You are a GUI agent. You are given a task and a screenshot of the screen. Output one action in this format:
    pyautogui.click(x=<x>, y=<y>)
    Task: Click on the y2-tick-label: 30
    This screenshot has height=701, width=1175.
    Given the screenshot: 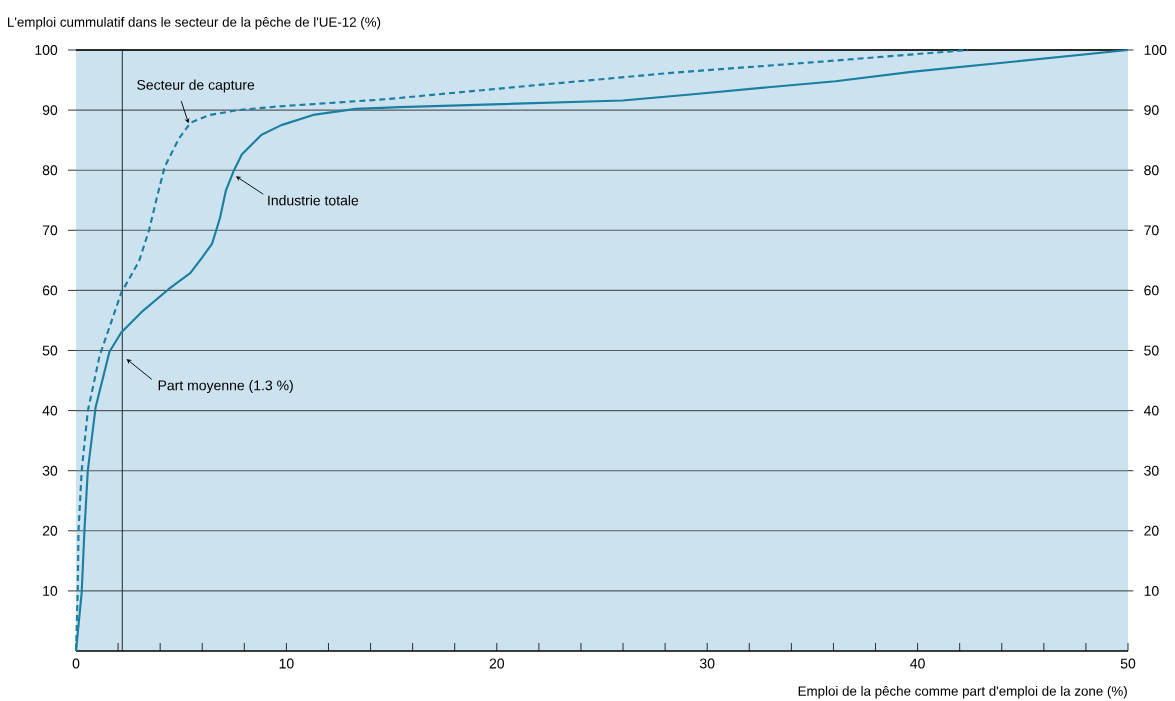 What is the action you would take?
    pyautogui.click(x=1151, y=470)
    